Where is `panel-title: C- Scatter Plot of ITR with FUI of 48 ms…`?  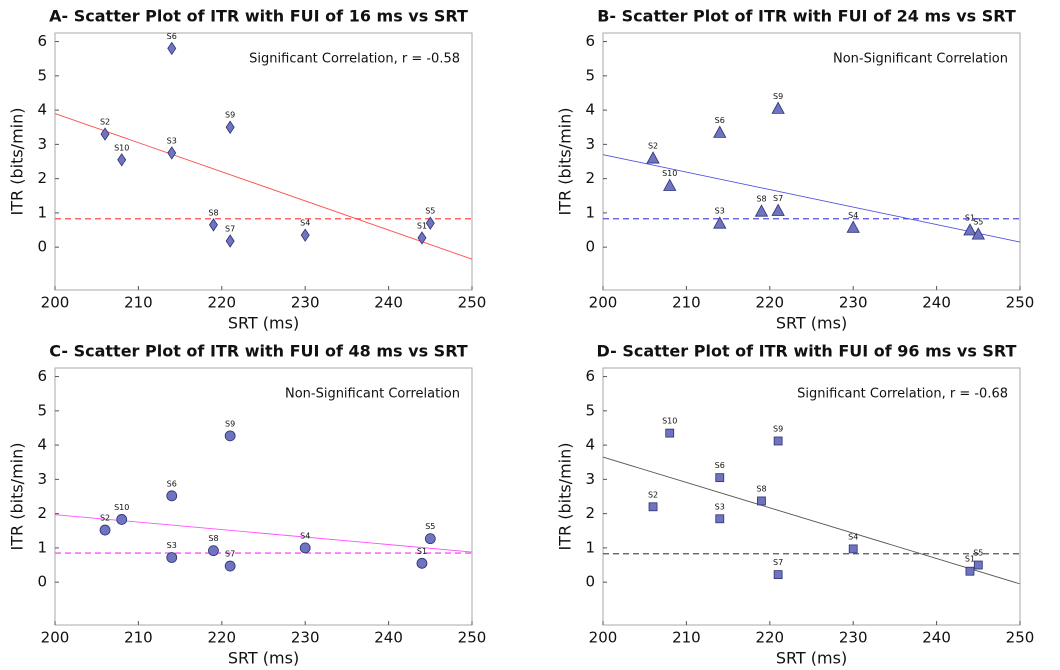
panel-title: C- Scatter Plot of ITR with FUI of 48 ms… is located at coordinates (258, 351).